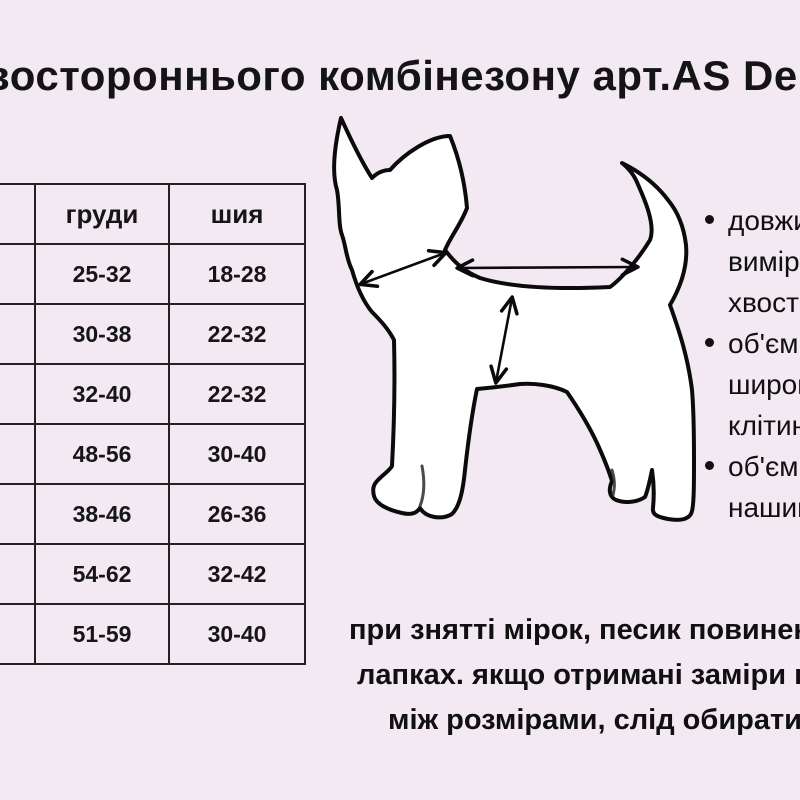 The height and width of the screenshot is (800, 800). I want to click on table-row: 54-62 32-42, so click(153, 574).